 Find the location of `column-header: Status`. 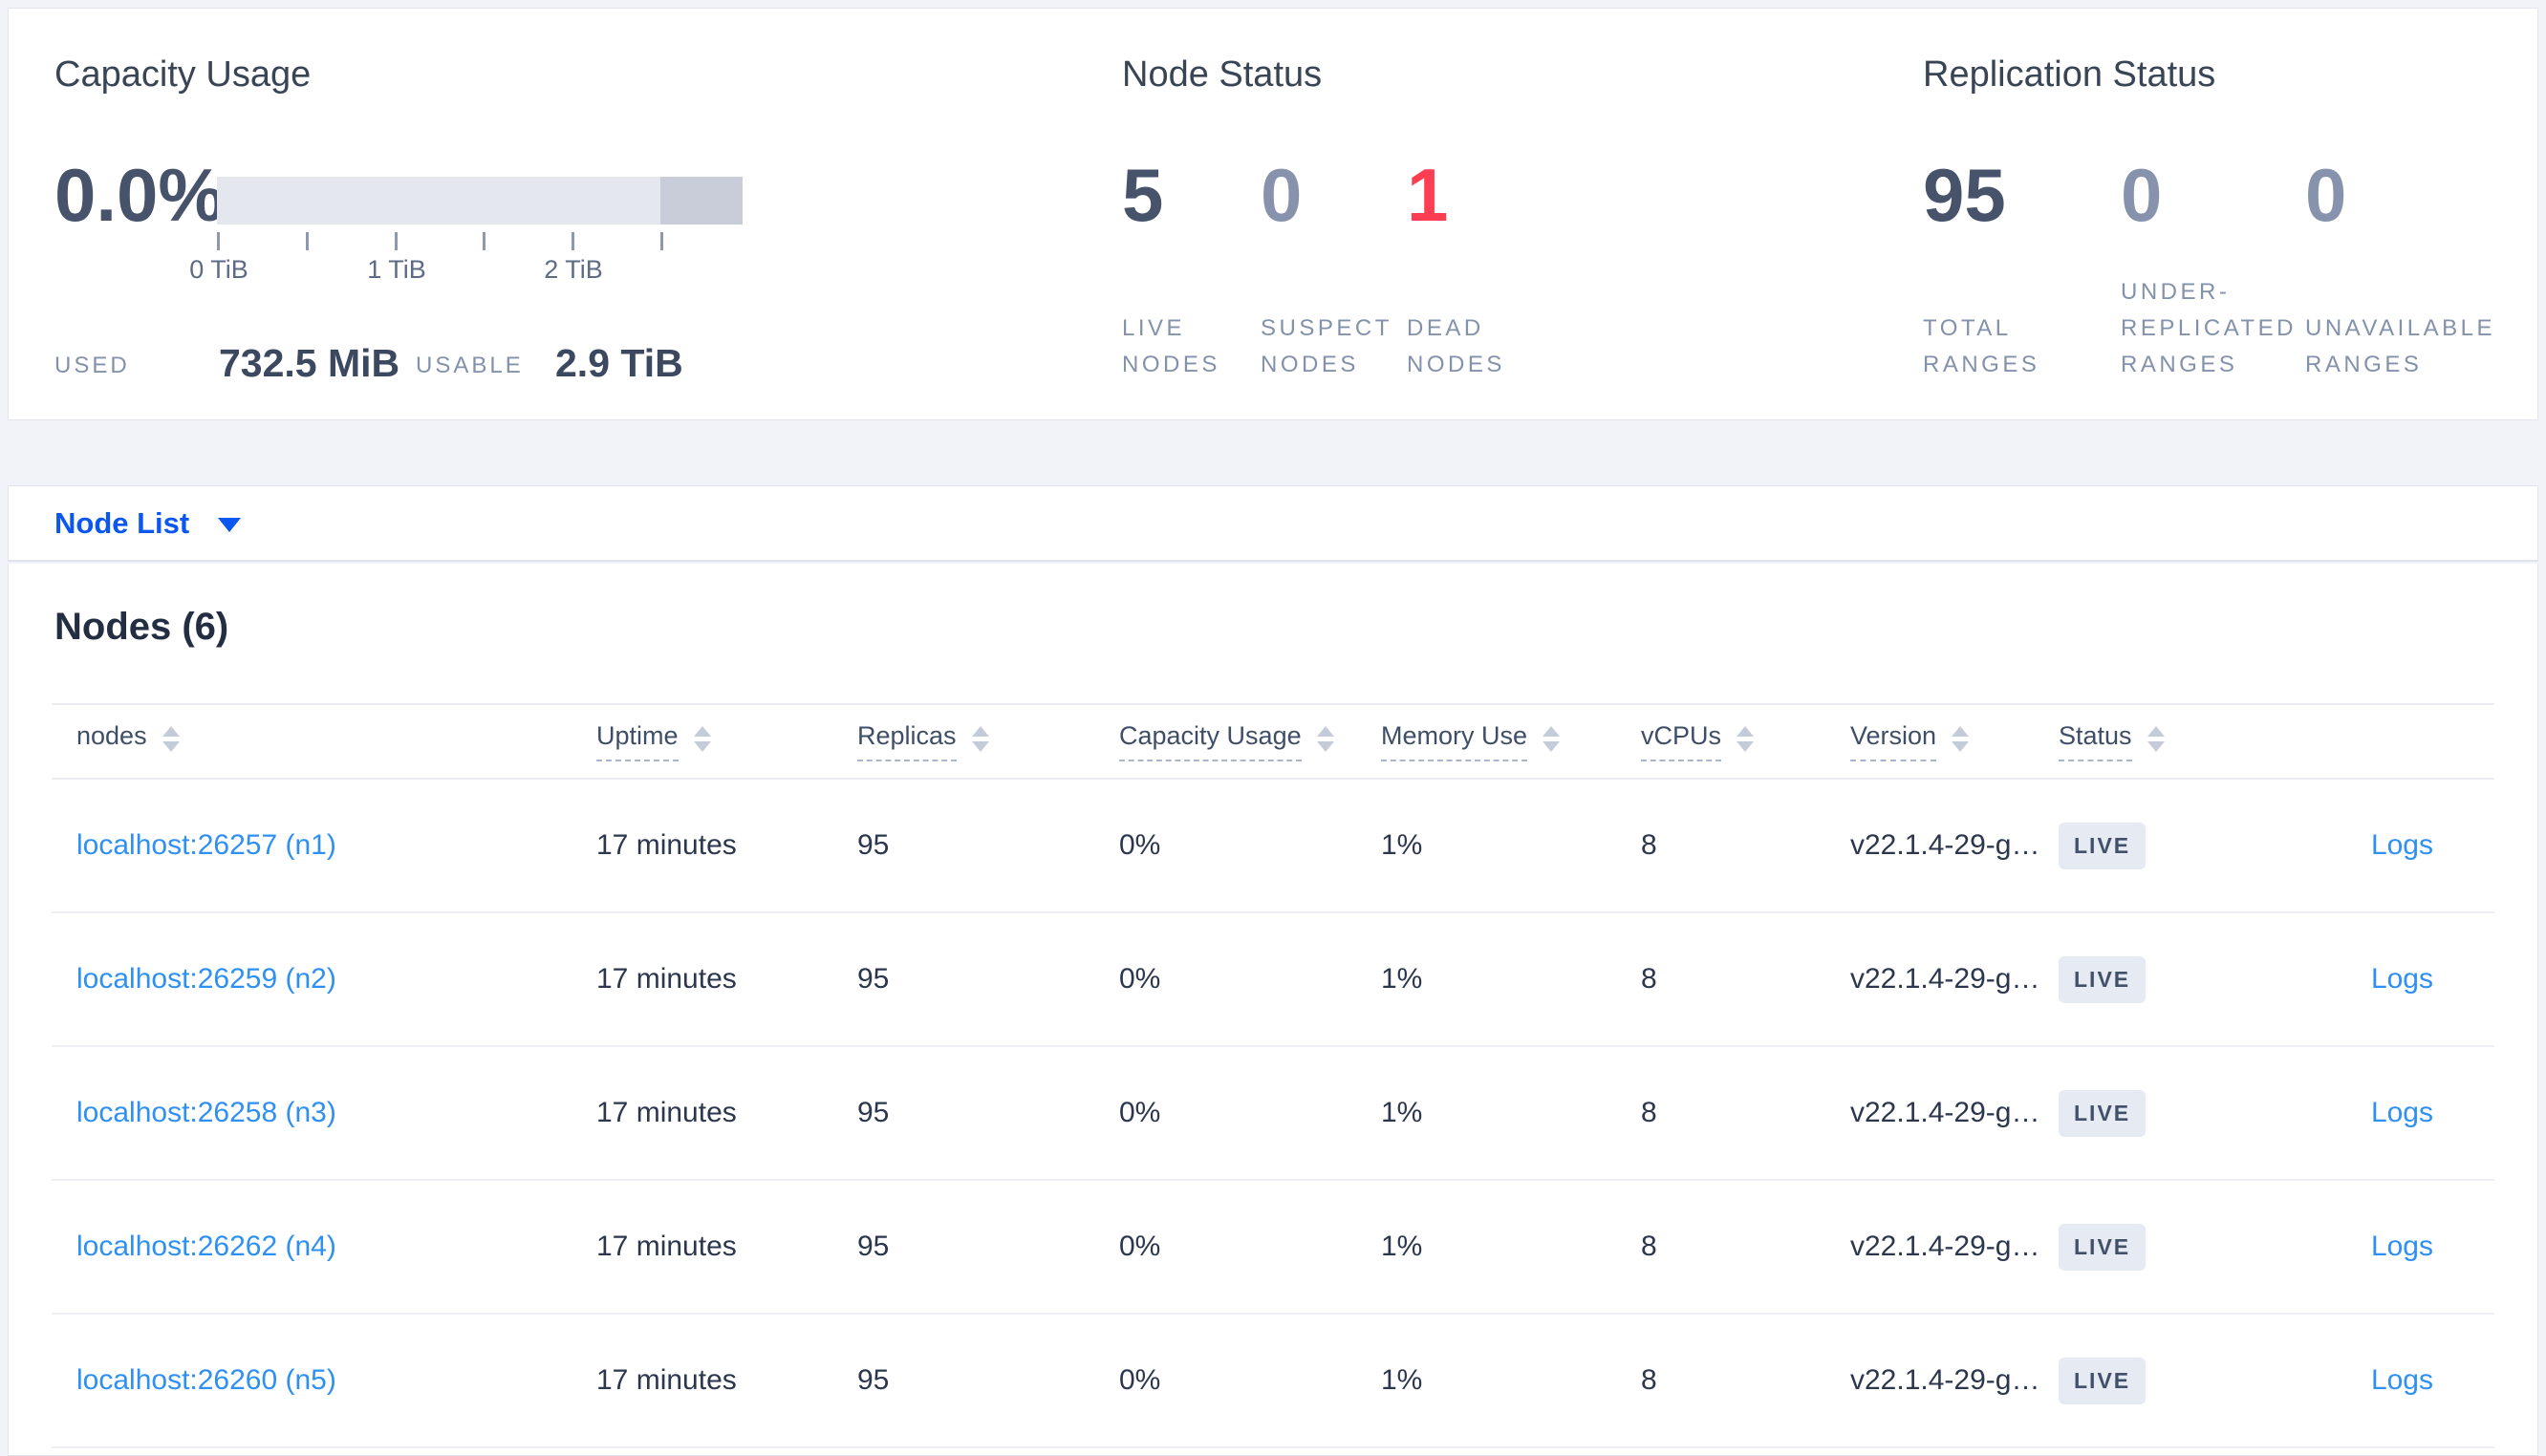

column-header: Status is located at coordinates (2178, 741).